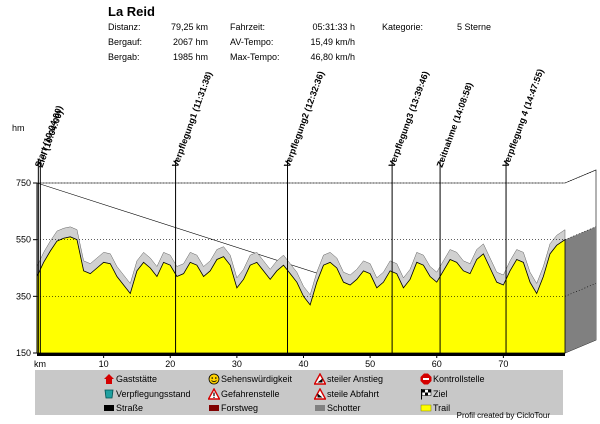 The image size is (600, 424). What do you see at coordinates (320, 379) in the screenshot?
I see `warning-triangle-up-icon` at bounding box center [320, 379].